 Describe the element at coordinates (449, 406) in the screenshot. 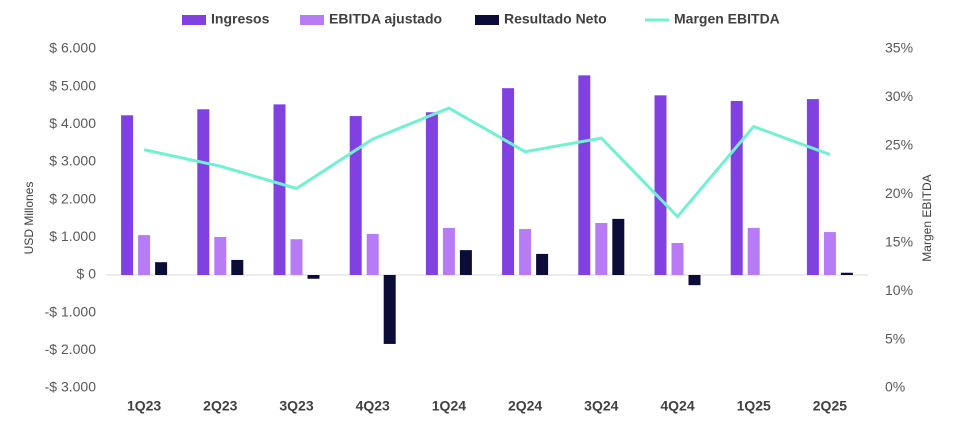

I see `x-tick-label: 1Q24` at that location.